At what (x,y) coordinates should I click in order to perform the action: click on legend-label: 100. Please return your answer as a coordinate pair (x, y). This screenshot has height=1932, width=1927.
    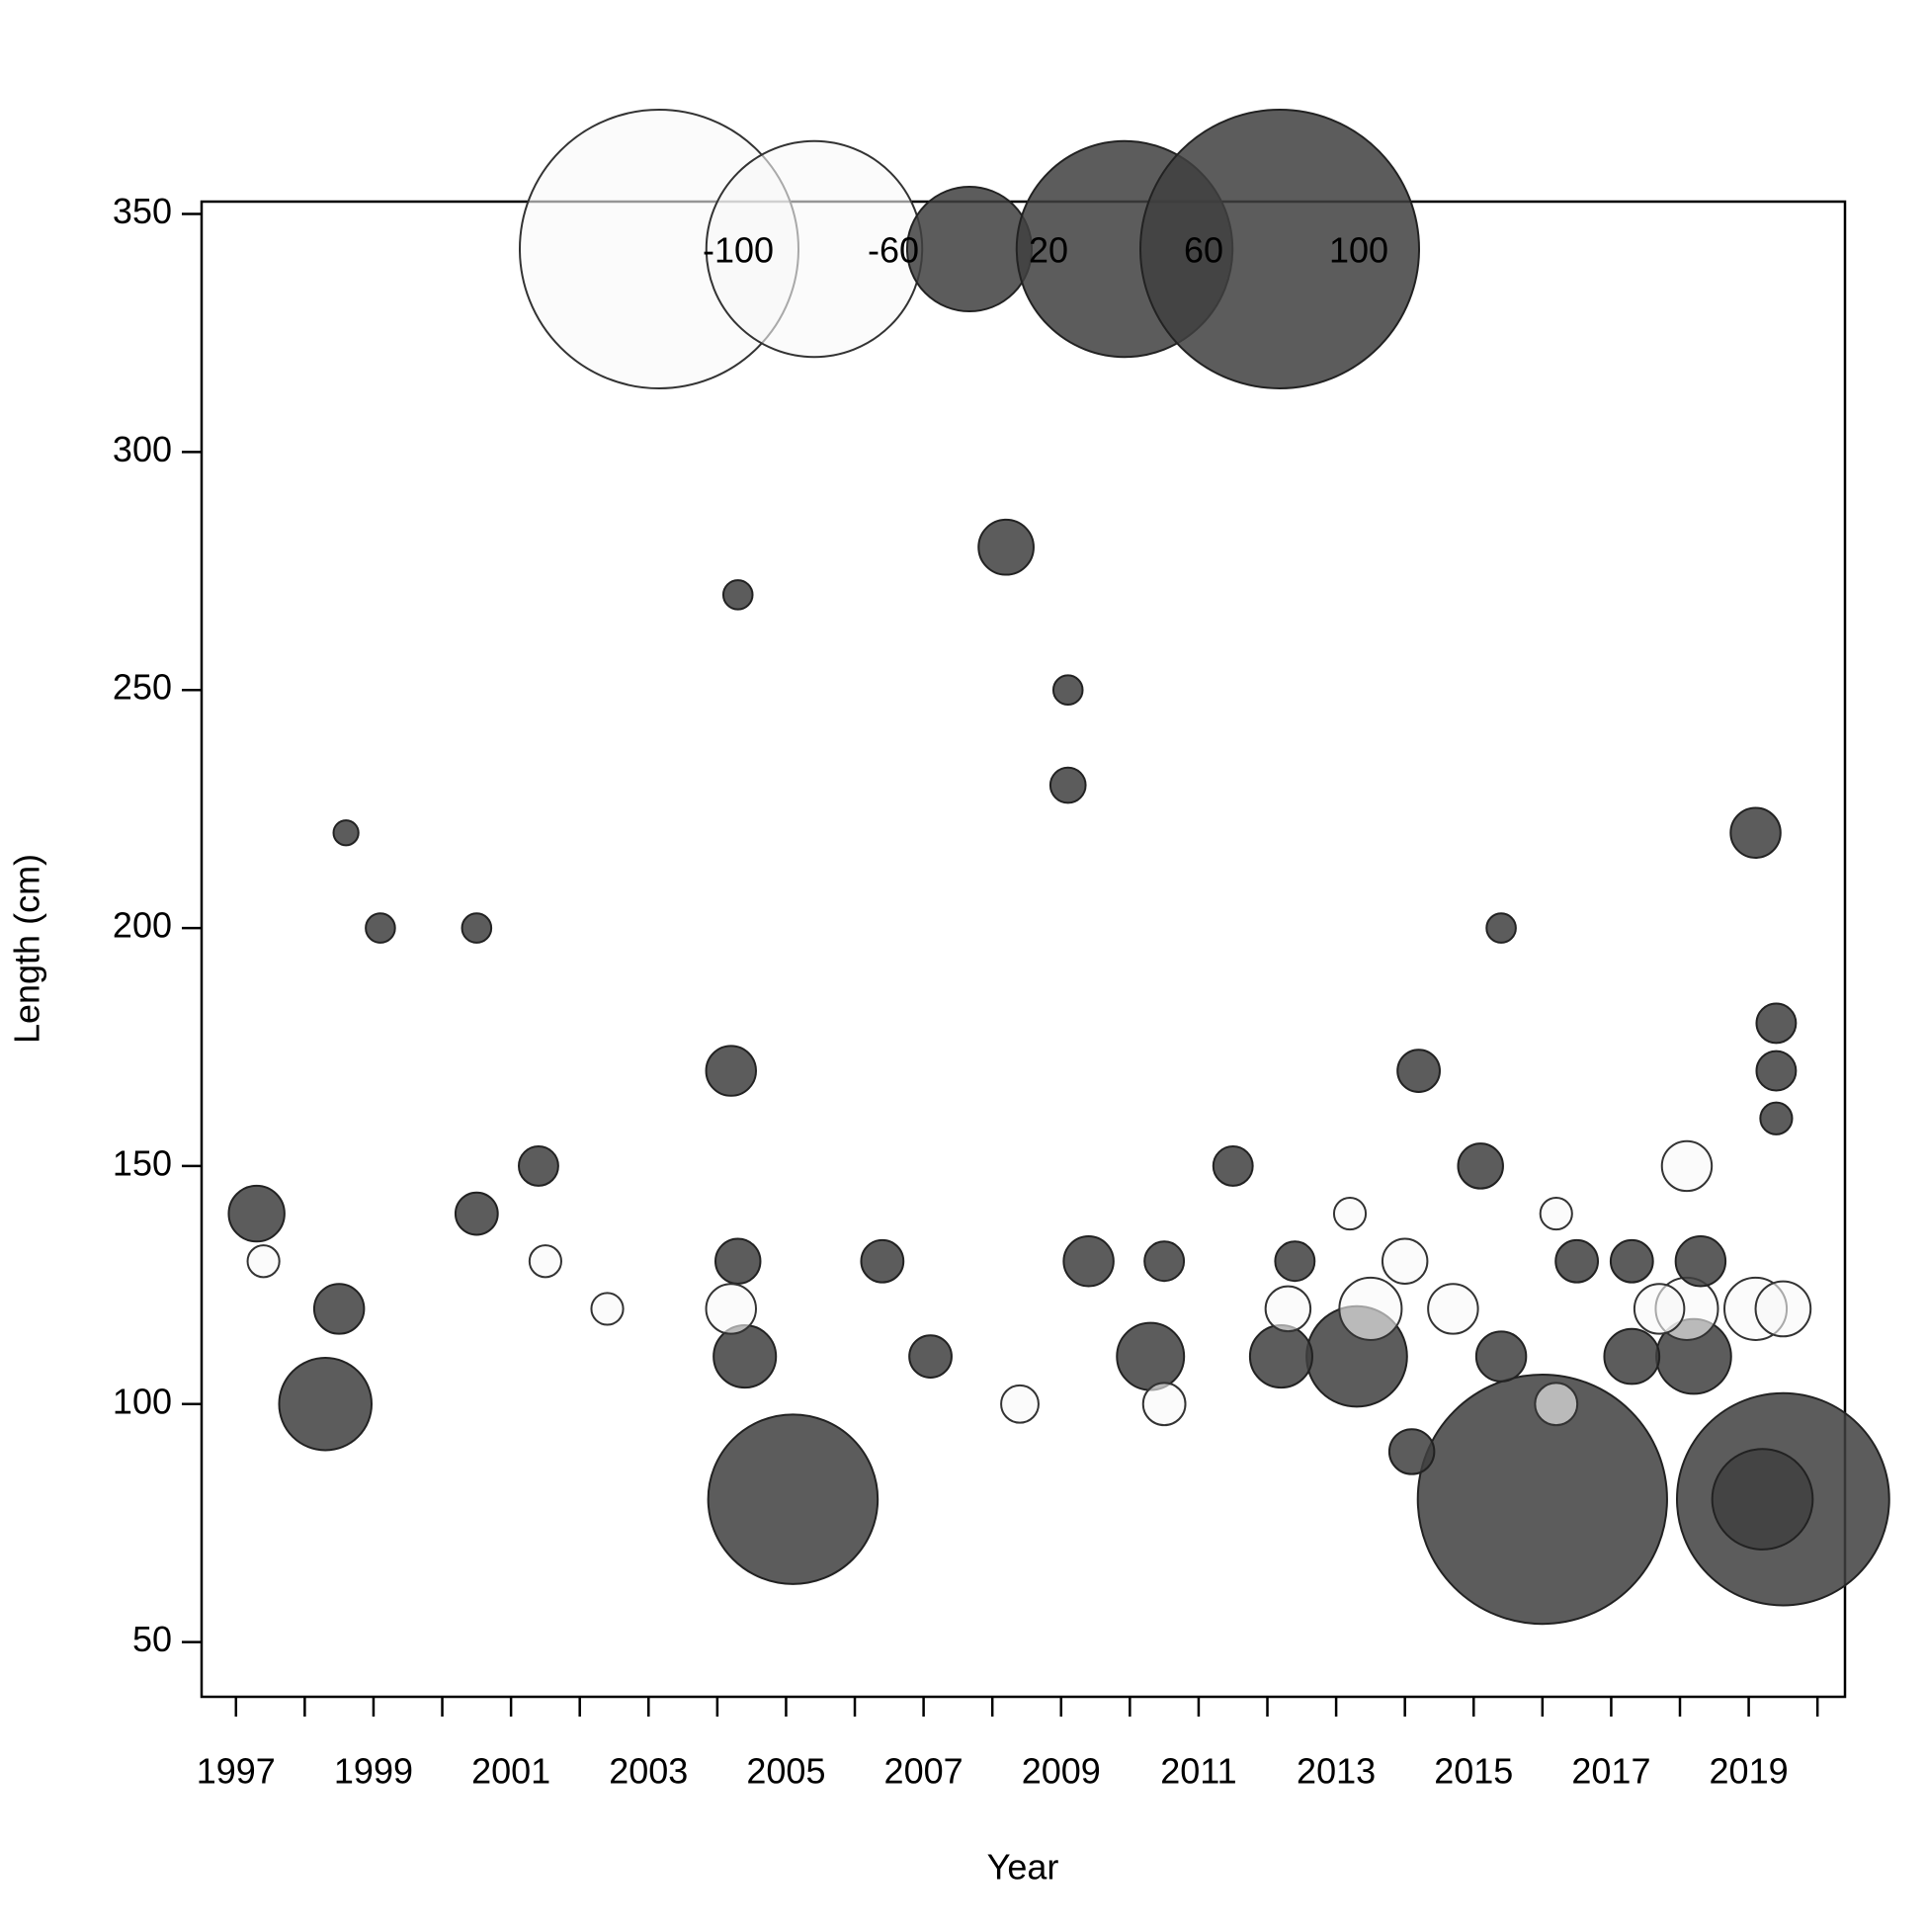
    Looking at the image, I should click on (1359, 250).